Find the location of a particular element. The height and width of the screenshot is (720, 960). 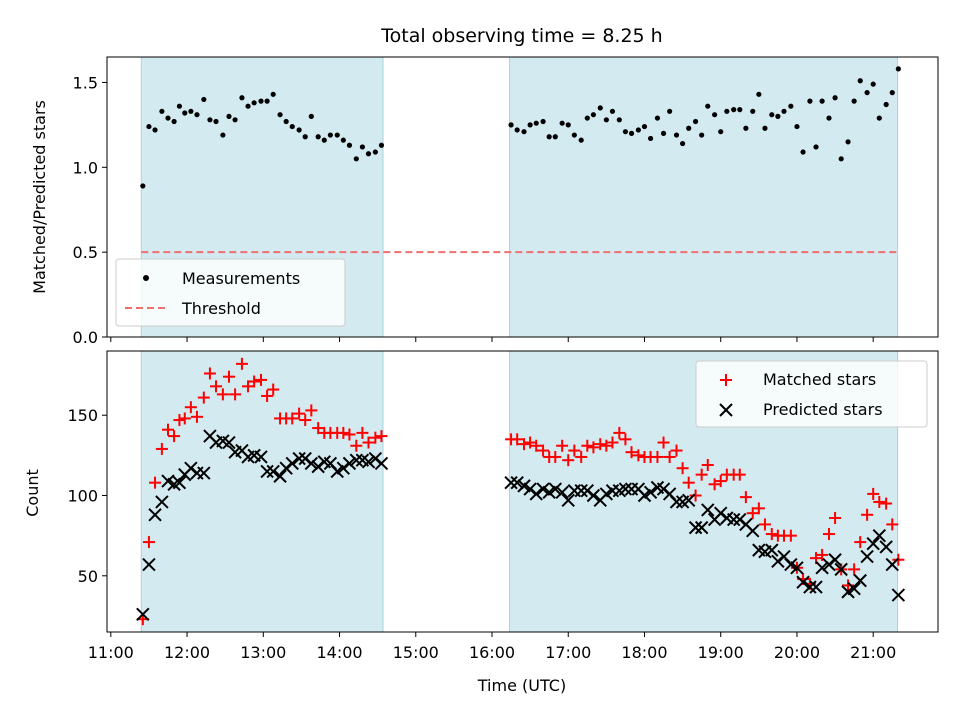

legend-measurements-label: Measurements is located at coordinates (241, 278).